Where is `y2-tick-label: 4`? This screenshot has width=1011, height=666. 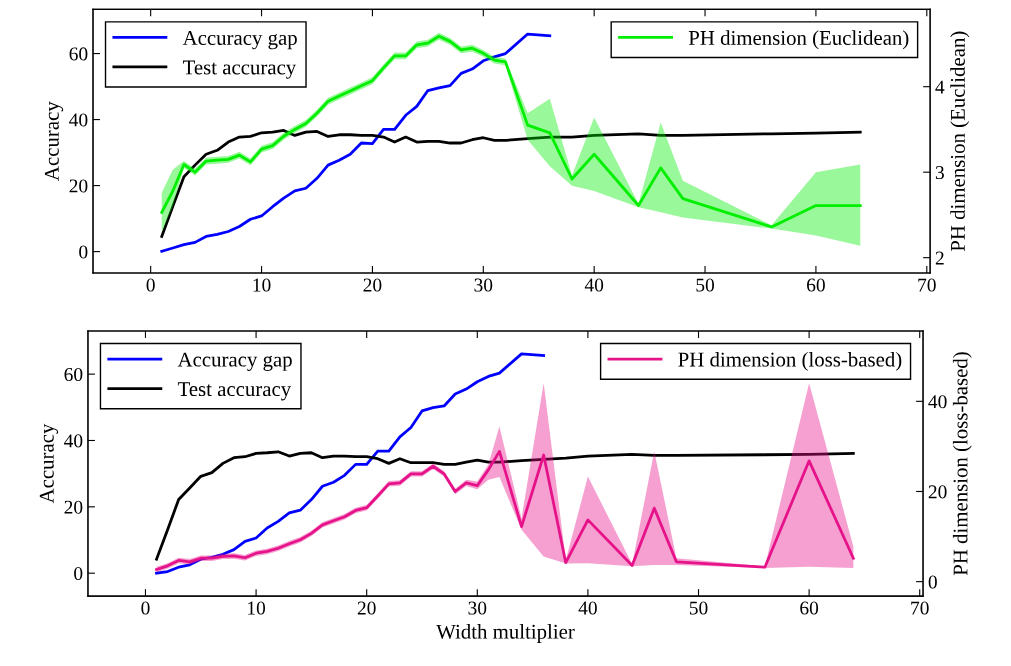 y2-tick-label: 4 is located at coordinates (940, 87).